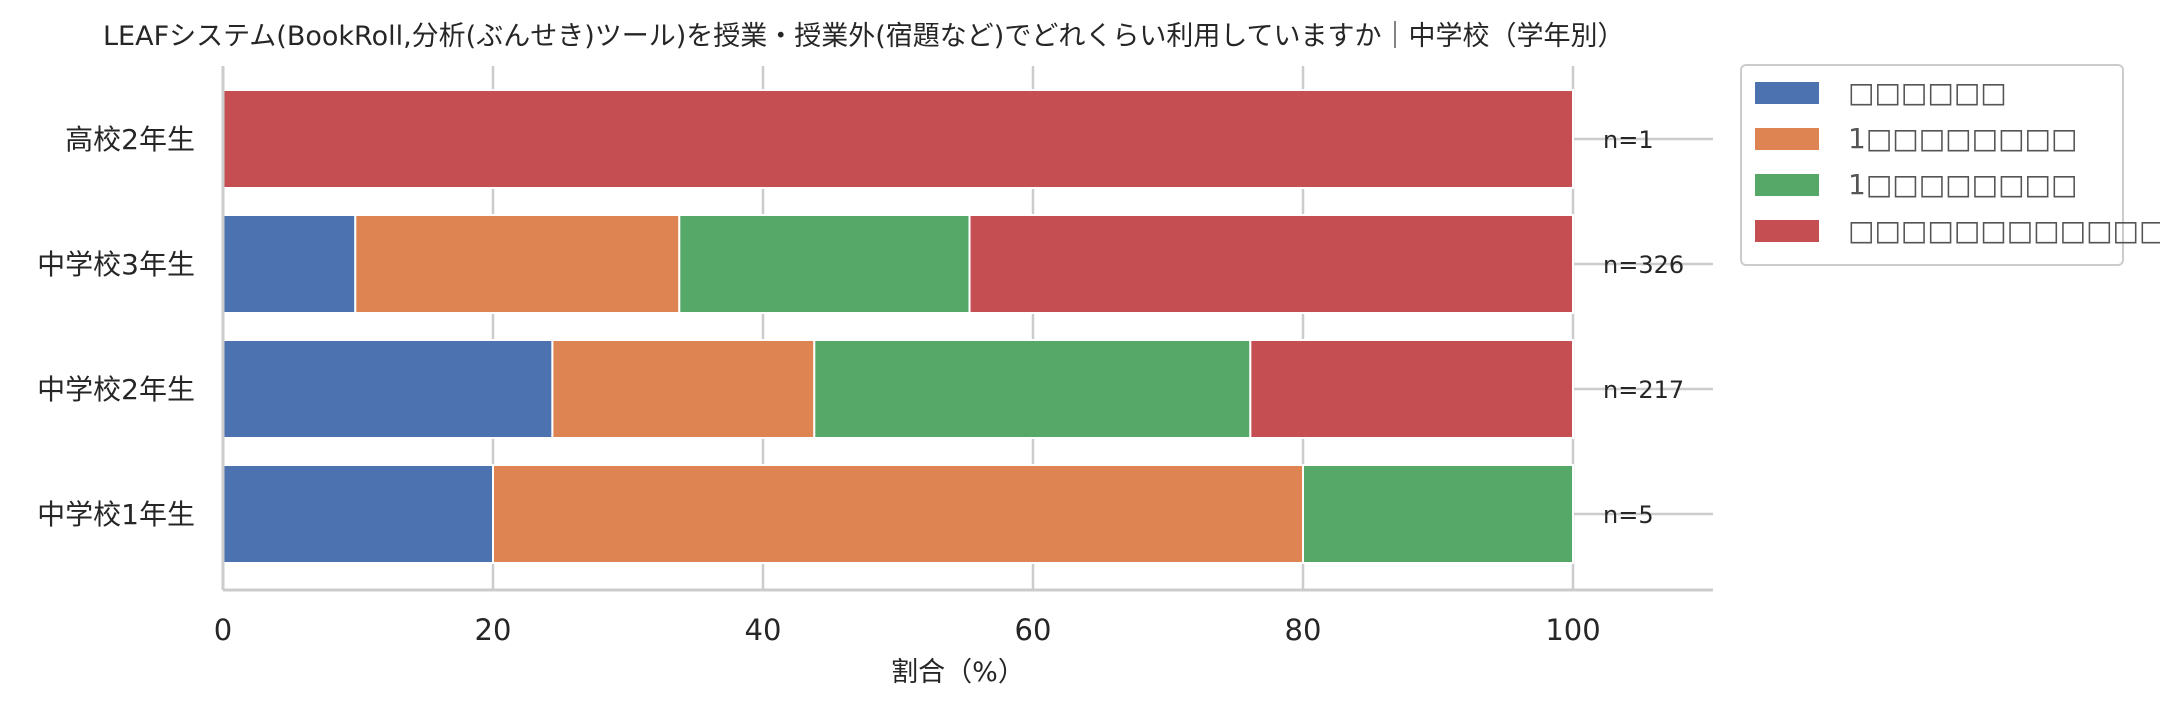 This screenshot has height=710, width=2160. What do you see at coordinates (493, 630) in the screenshot?
I see `x-tick-label: 20` at bounding box center [493, 630].